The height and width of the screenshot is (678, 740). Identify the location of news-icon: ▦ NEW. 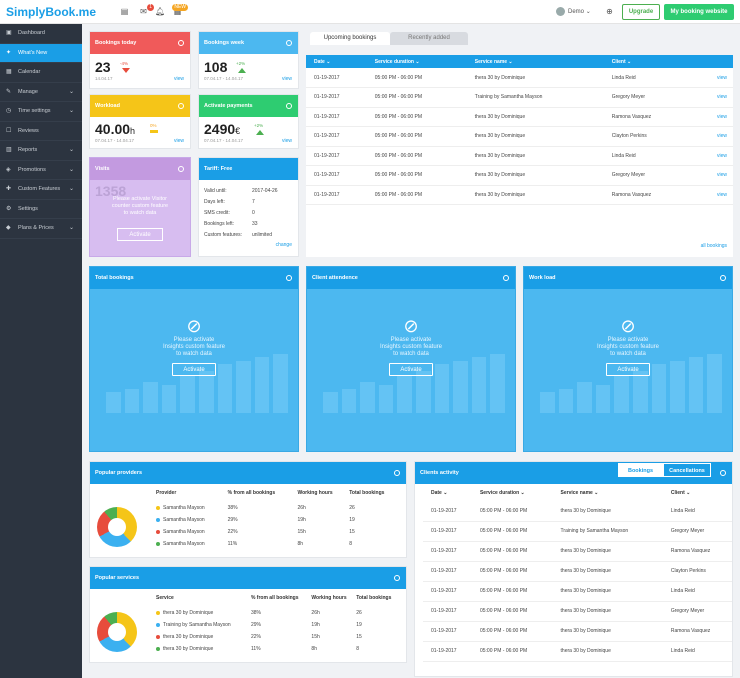
(180, 10).